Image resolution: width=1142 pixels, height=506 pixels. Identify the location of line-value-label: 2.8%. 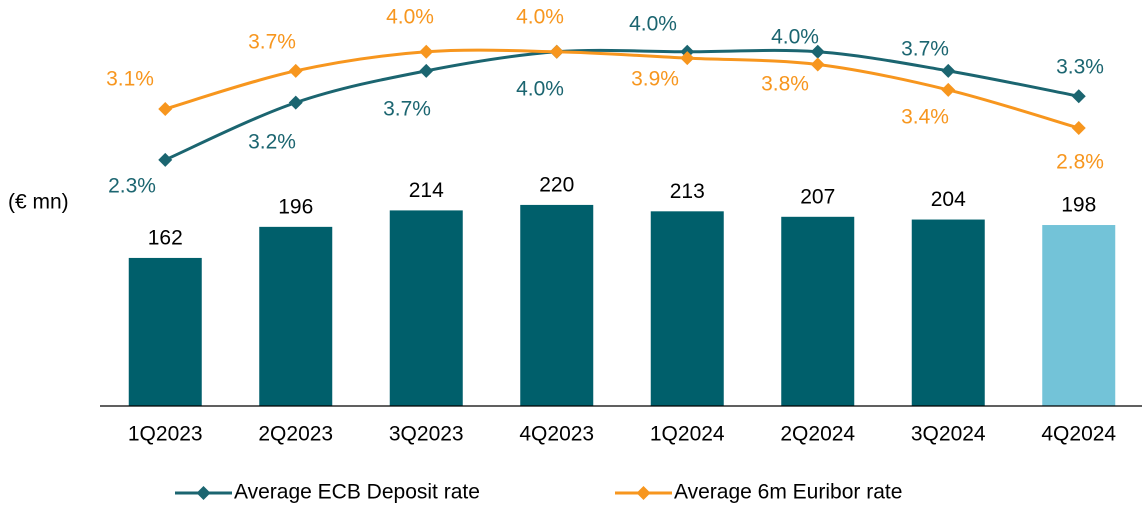
(1080, 162).